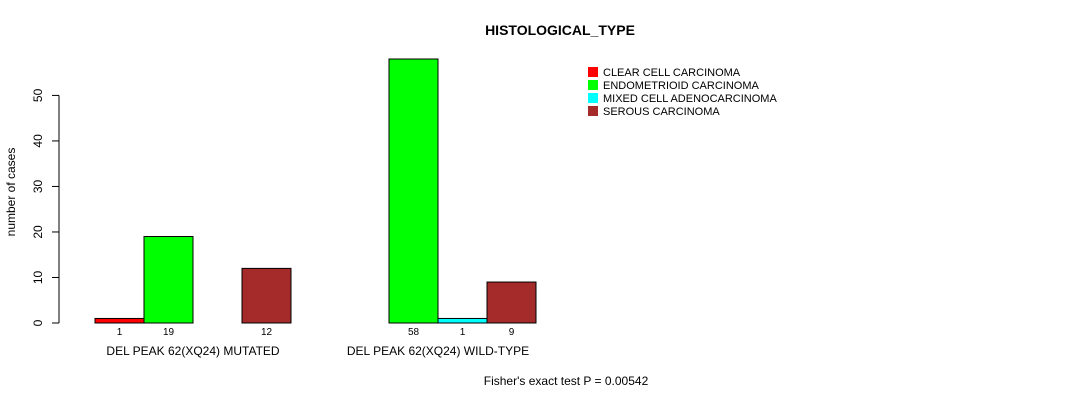 This screenshot has width=1090, height=400. What do you see at coordinates (38, 186) in the screenshot?
I see `y-tick-label: 30` at bounding box center [38, 186].